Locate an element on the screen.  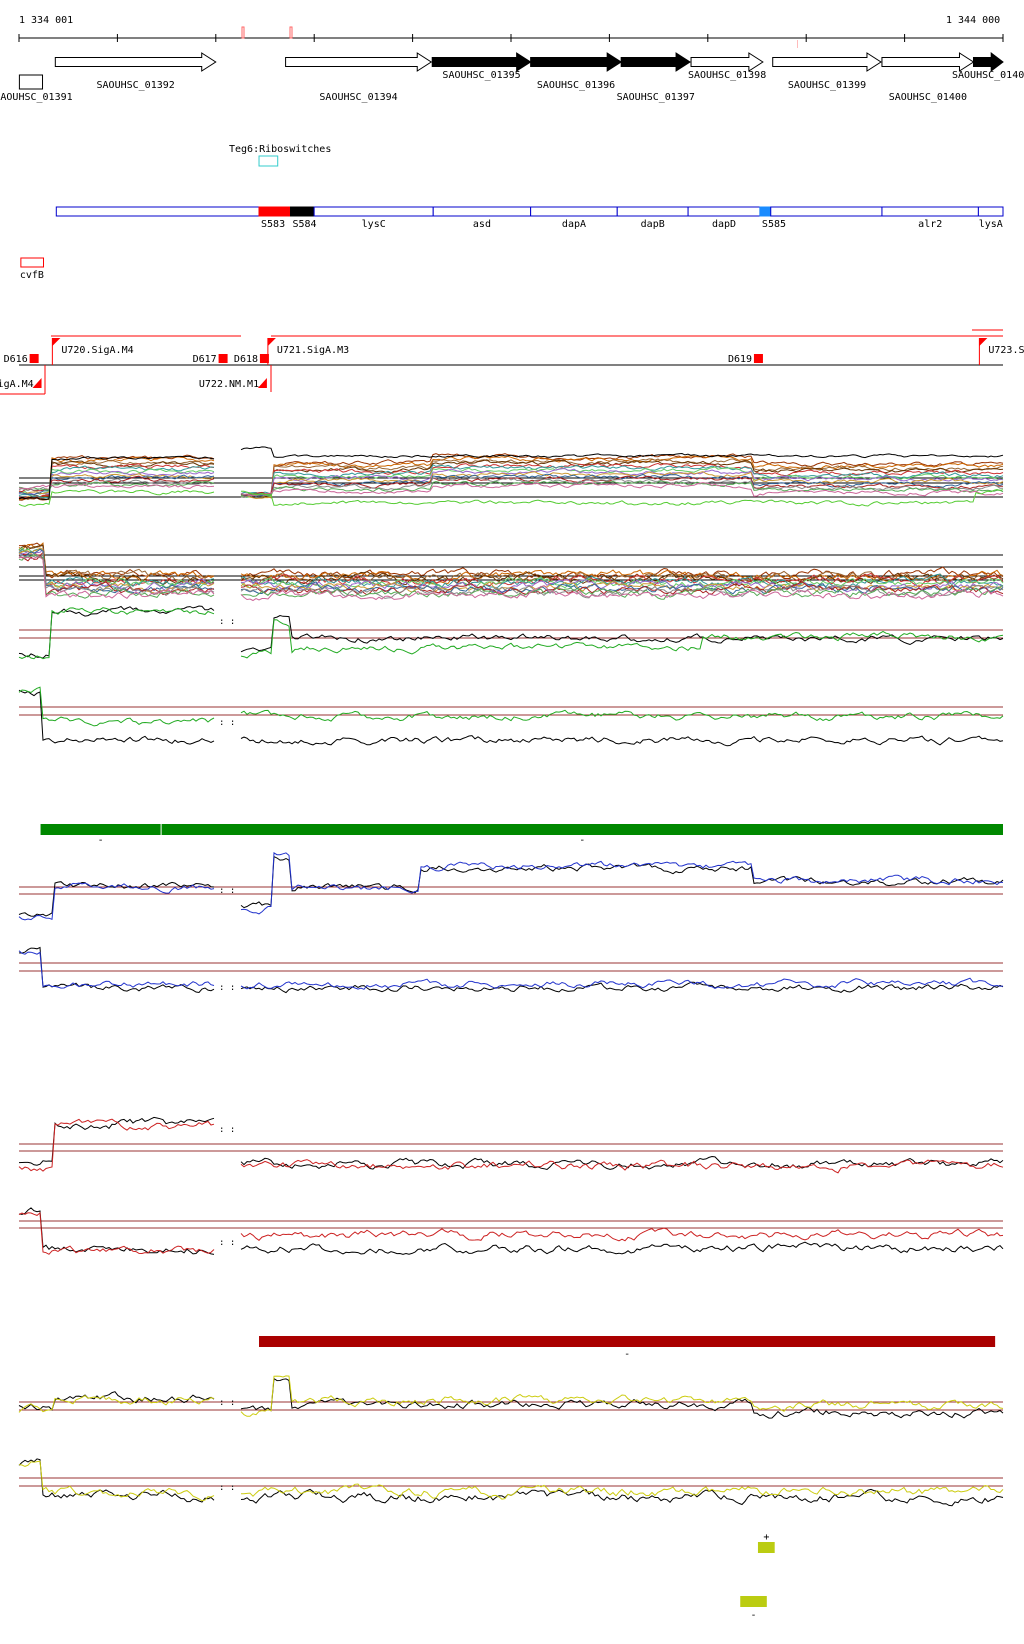
promoter-u720-siga-m4: U720.SigA.M4 is located at coordinates (92, 351).